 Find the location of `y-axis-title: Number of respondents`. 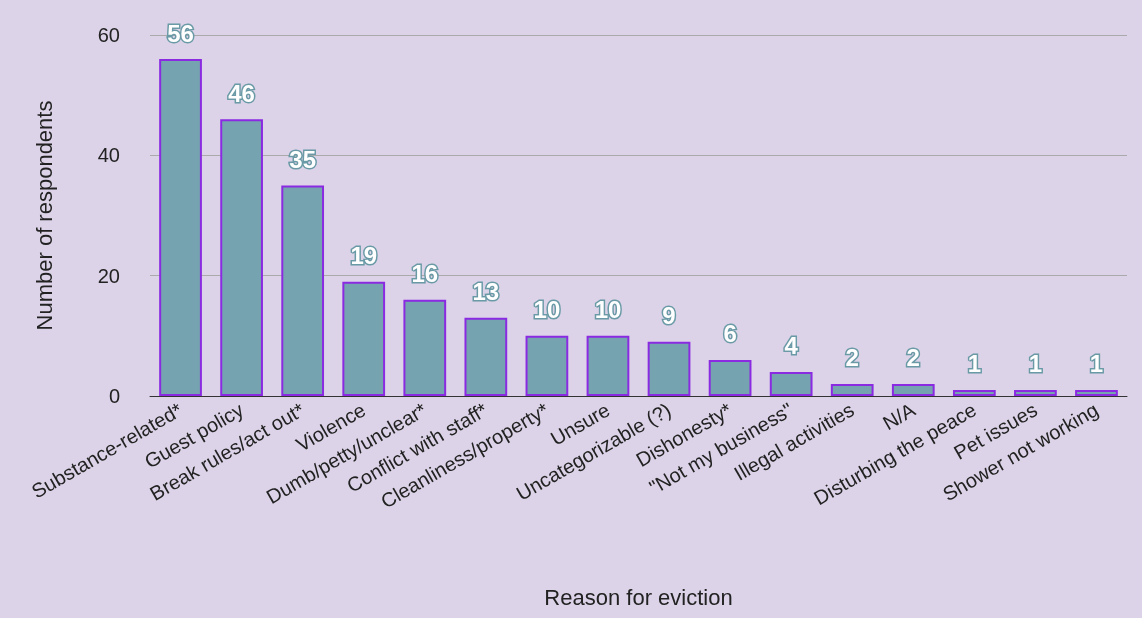

y-axis-title: Number of respondents is located at coordinates (44, 215).